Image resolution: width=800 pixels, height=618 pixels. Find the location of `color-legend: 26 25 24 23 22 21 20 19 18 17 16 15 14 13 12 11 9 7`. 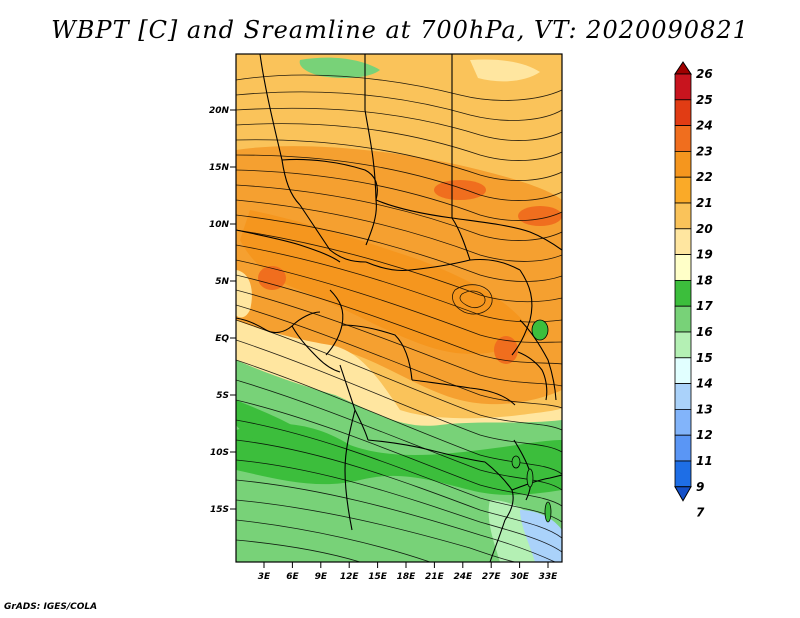

color-legend: 26 25 24 23 22 21 20 19 18 17 16 15 14 13 12 11 9 7 is located at coordinates (693, 290).